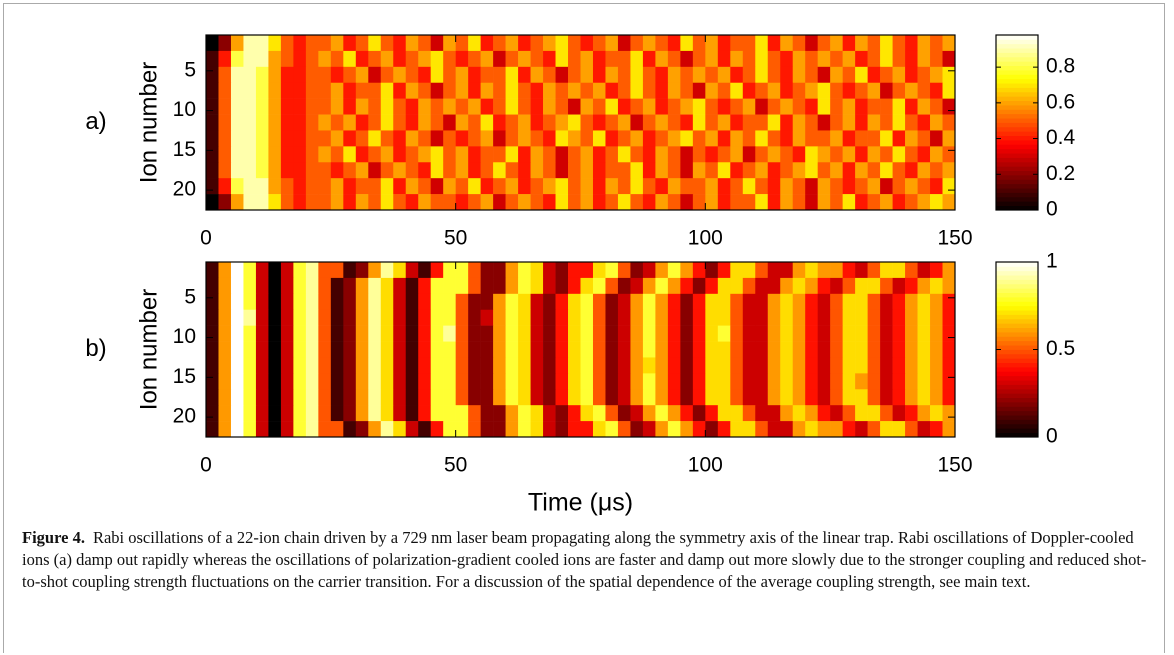  Describe the element at coordinates (580, 503) in the screenshot. I see `x-axis-label: Time (μs)` at that location.